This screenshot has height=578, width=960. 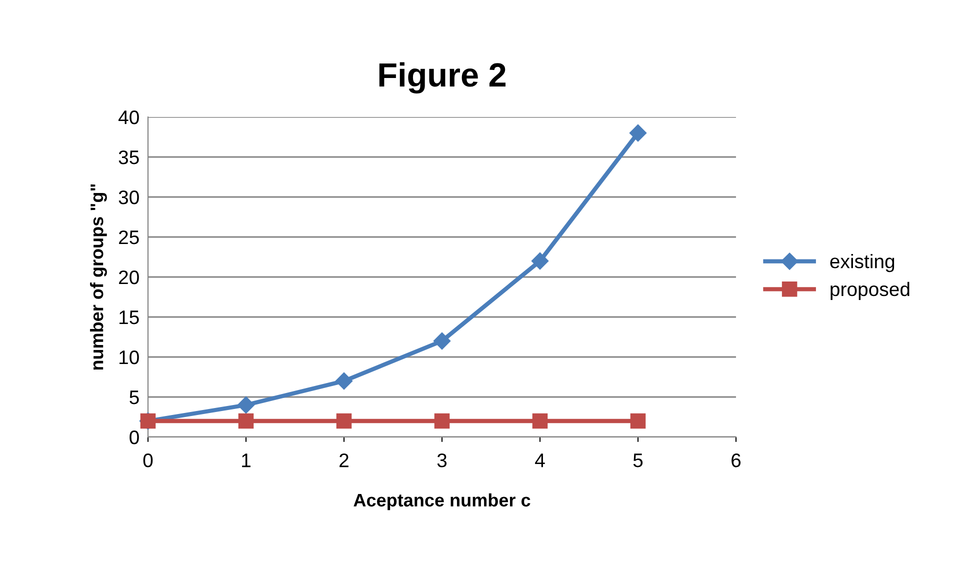 I want to click on y-tick-label: 15, so click(x=129, y=317).